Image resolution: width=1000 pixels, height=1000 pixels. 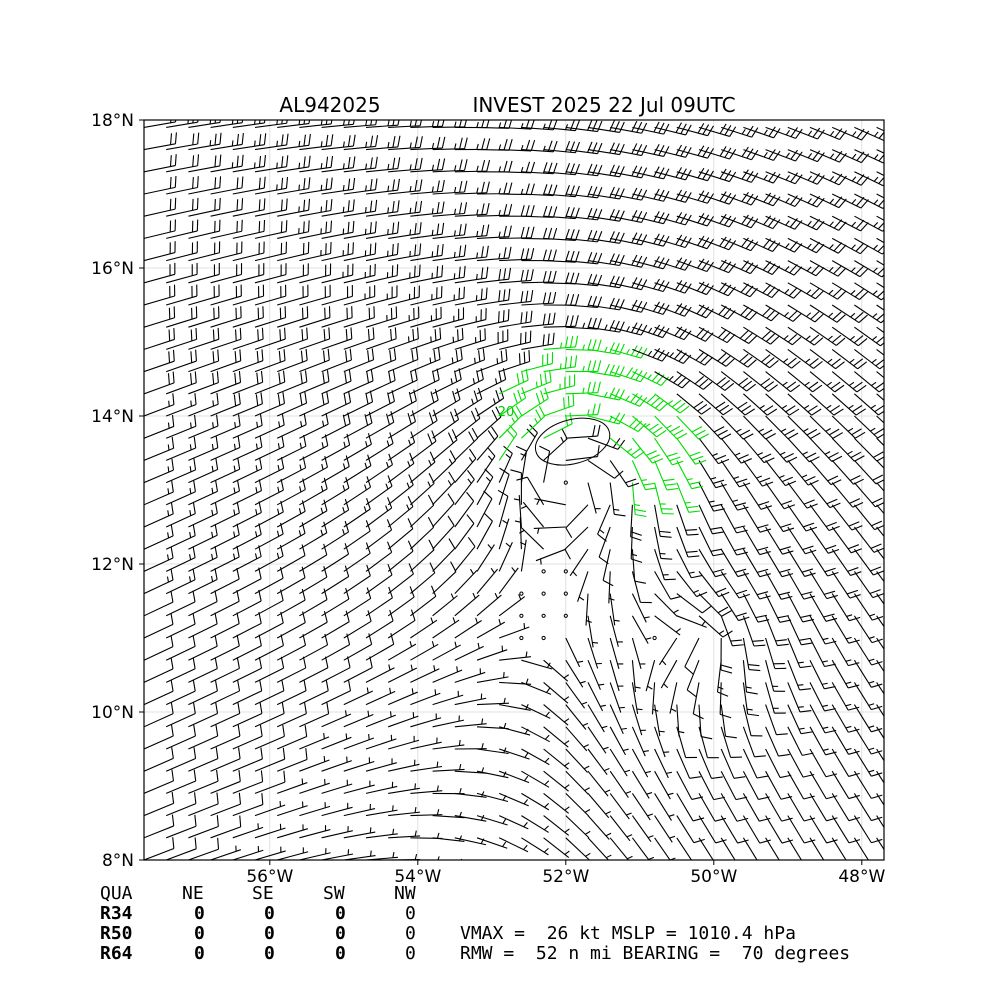 What do you see at coordinates (565, 877) in the screenshot?
I see `x-tick-label: 52°W` at bounding box center [565, 877].